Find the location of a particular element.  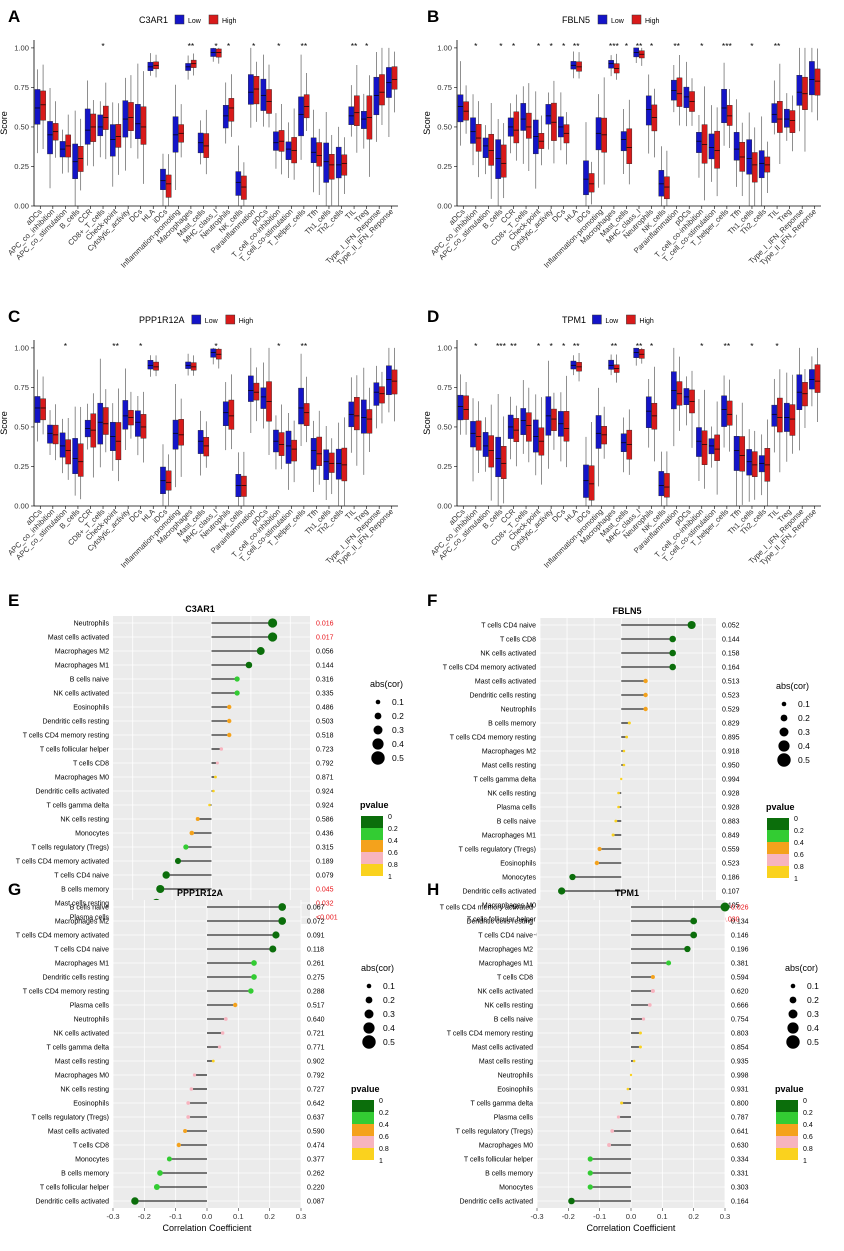

p-value: 0.079 is located at coordinates (325, 876).